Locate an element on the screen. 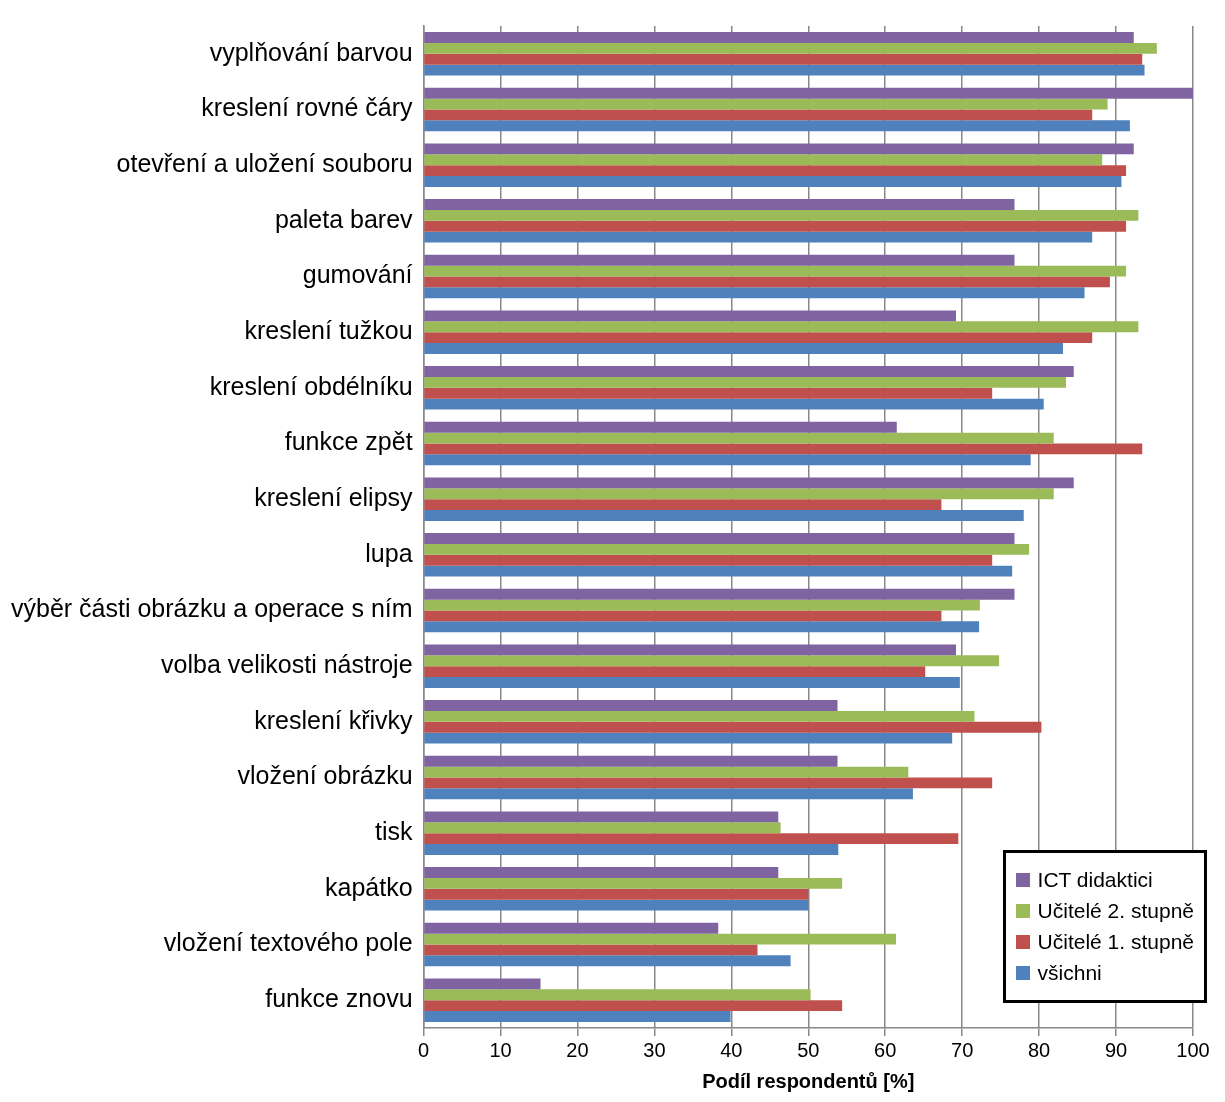 This screenshot has height=1102, width=1225. y-tick-label: vložení textového pole is located at coordinates (288, 942).